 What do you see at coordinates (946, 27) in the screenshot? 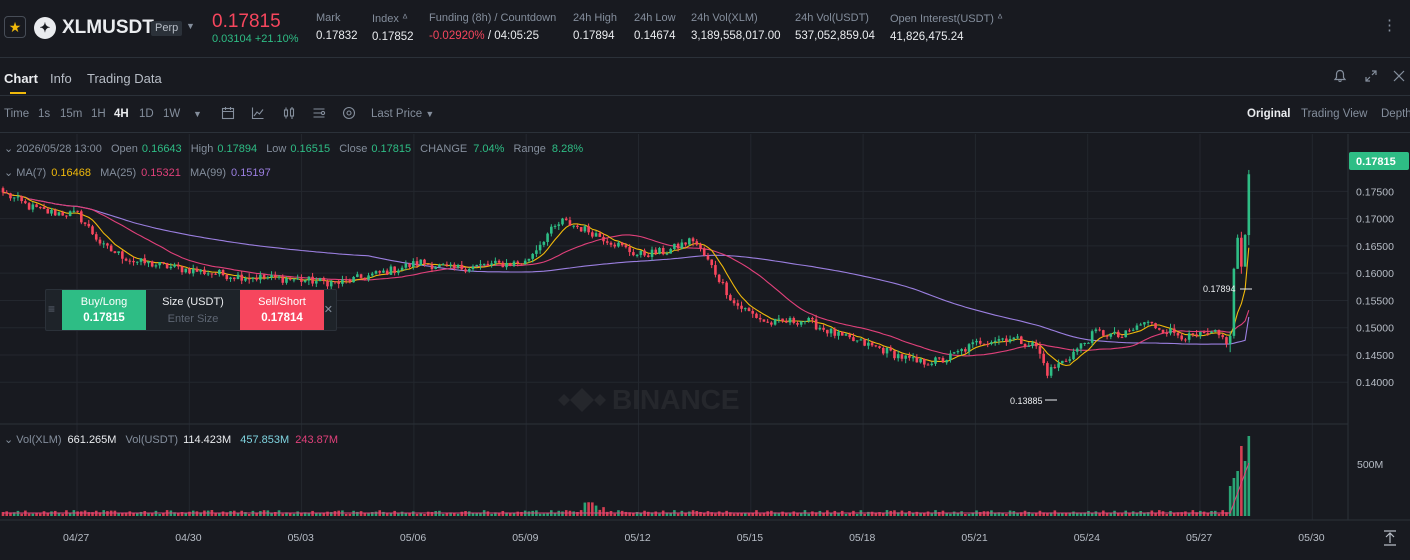
I see `stat-open-interest: Open Interest(USDT) ᐞ 41,826,475.24` at bounding box center [946, 27].